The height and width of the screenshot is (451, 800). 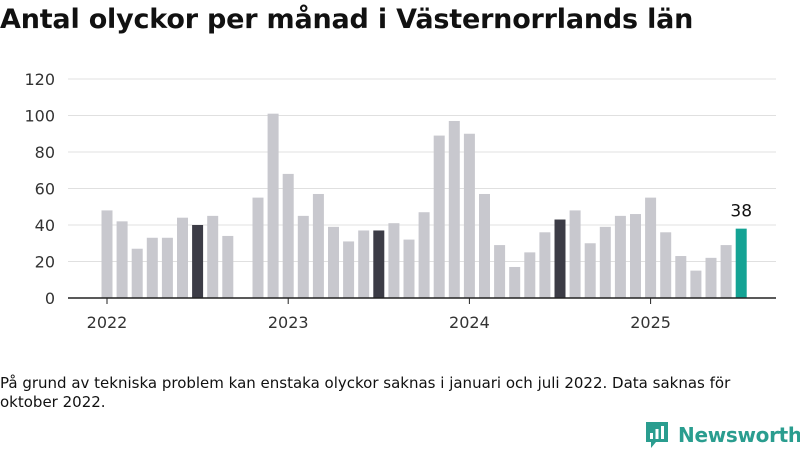 I want to click on x-tick-label: 2022, so click(x=107, y=322).